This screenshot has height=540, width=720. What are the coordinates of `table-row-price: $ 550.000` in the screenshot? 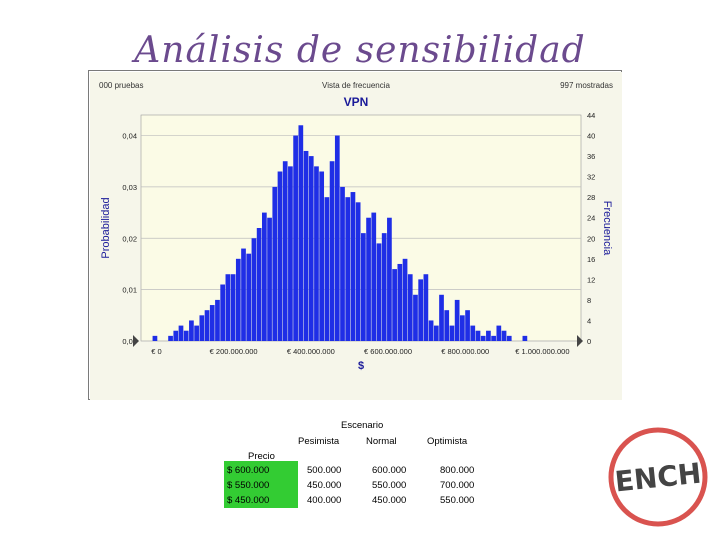 It's located at (248, 485).